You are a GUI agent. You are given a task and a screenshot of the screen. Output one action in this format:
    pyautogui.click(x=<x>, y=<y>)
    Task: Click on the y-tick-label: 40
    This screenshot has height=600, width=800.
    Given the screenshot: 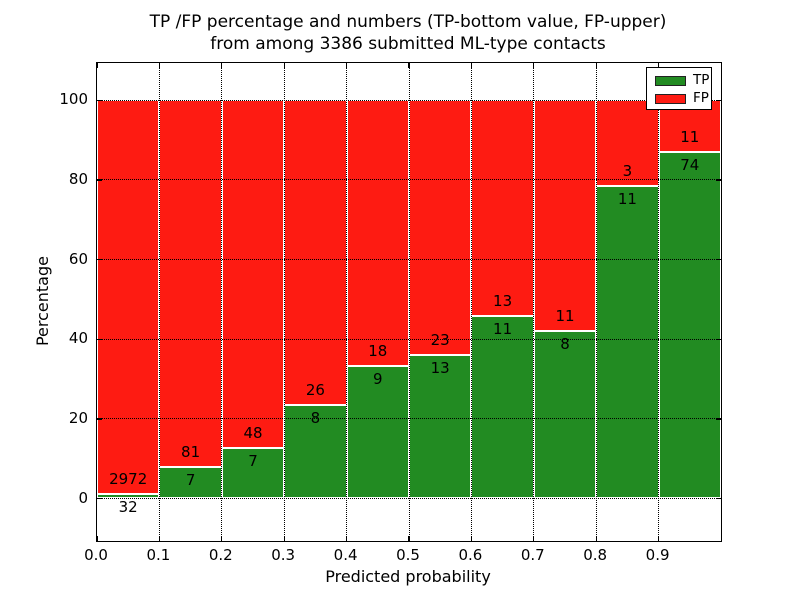 What is the action you would take?
    pyautogui.click(x=78, y=338)
    